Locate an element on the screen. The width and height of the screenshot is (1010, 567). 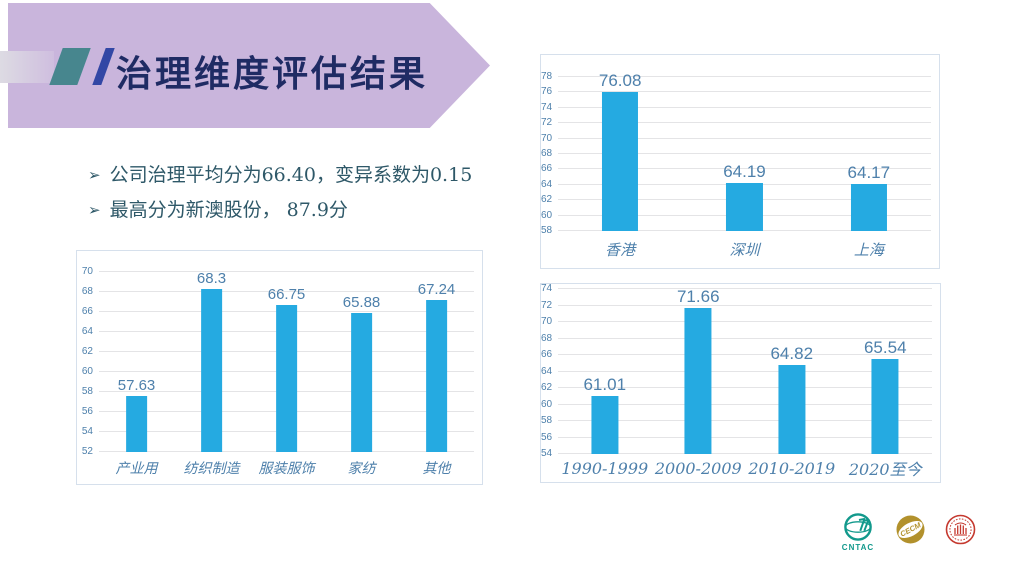
category-label: 家纺 is located at coordinates (361, 469).